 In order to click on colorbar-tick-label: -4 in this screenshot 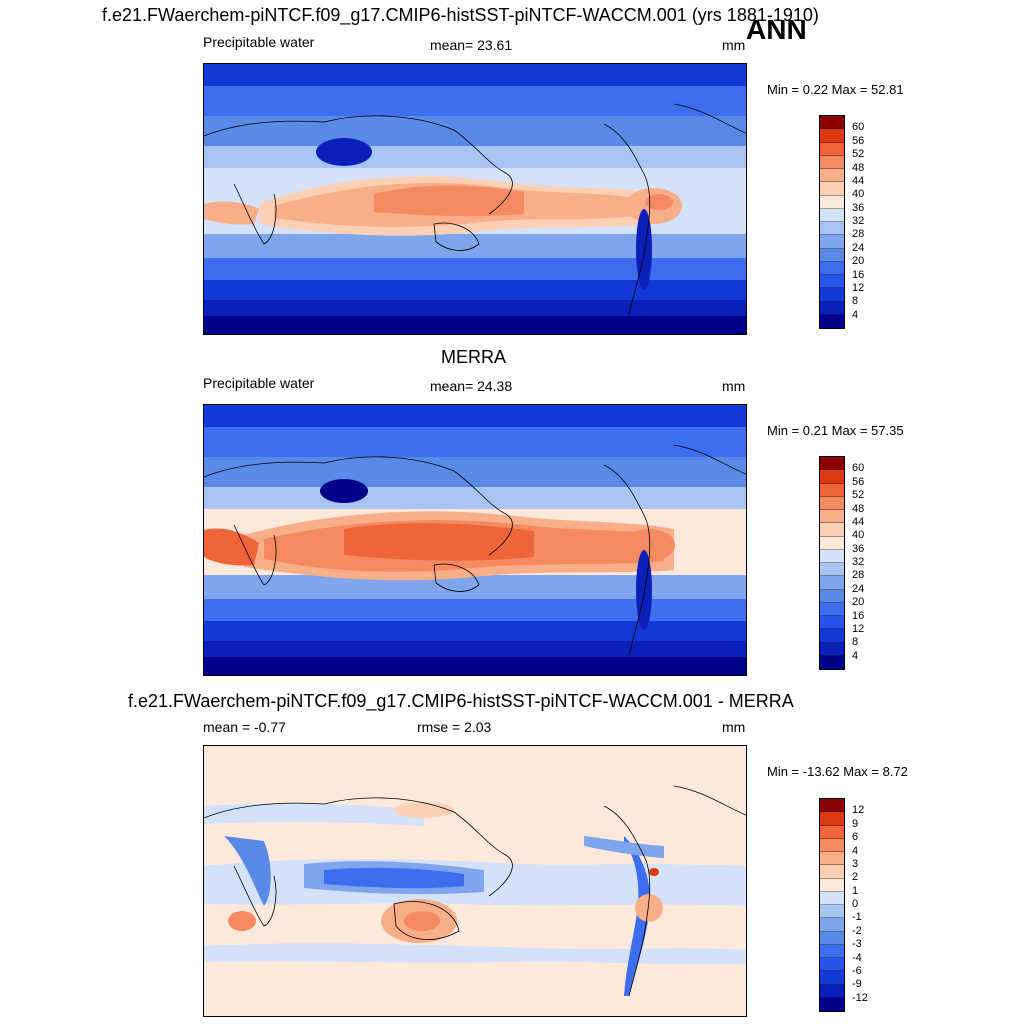, I will do `click(857, 957)`.